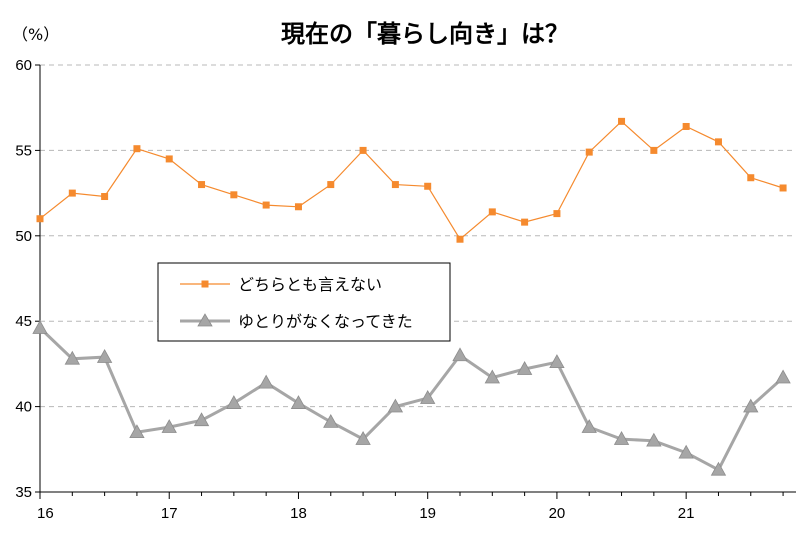  Describe the element at coordinates (23, 407) in the screenshot. I see `y-tick-label: 40` at that location.